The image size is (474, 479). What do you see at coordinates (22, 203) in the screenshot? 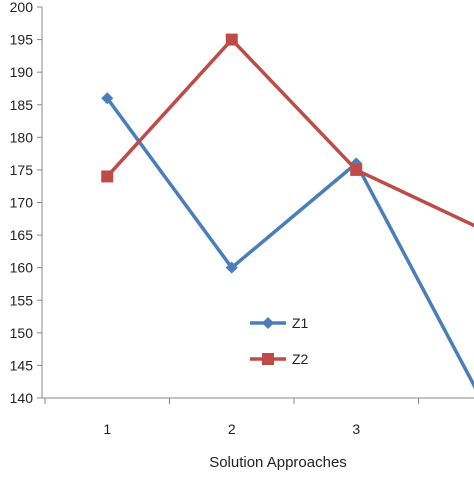
I see `y-tick-label: 170` at bounding box center [22, 203].